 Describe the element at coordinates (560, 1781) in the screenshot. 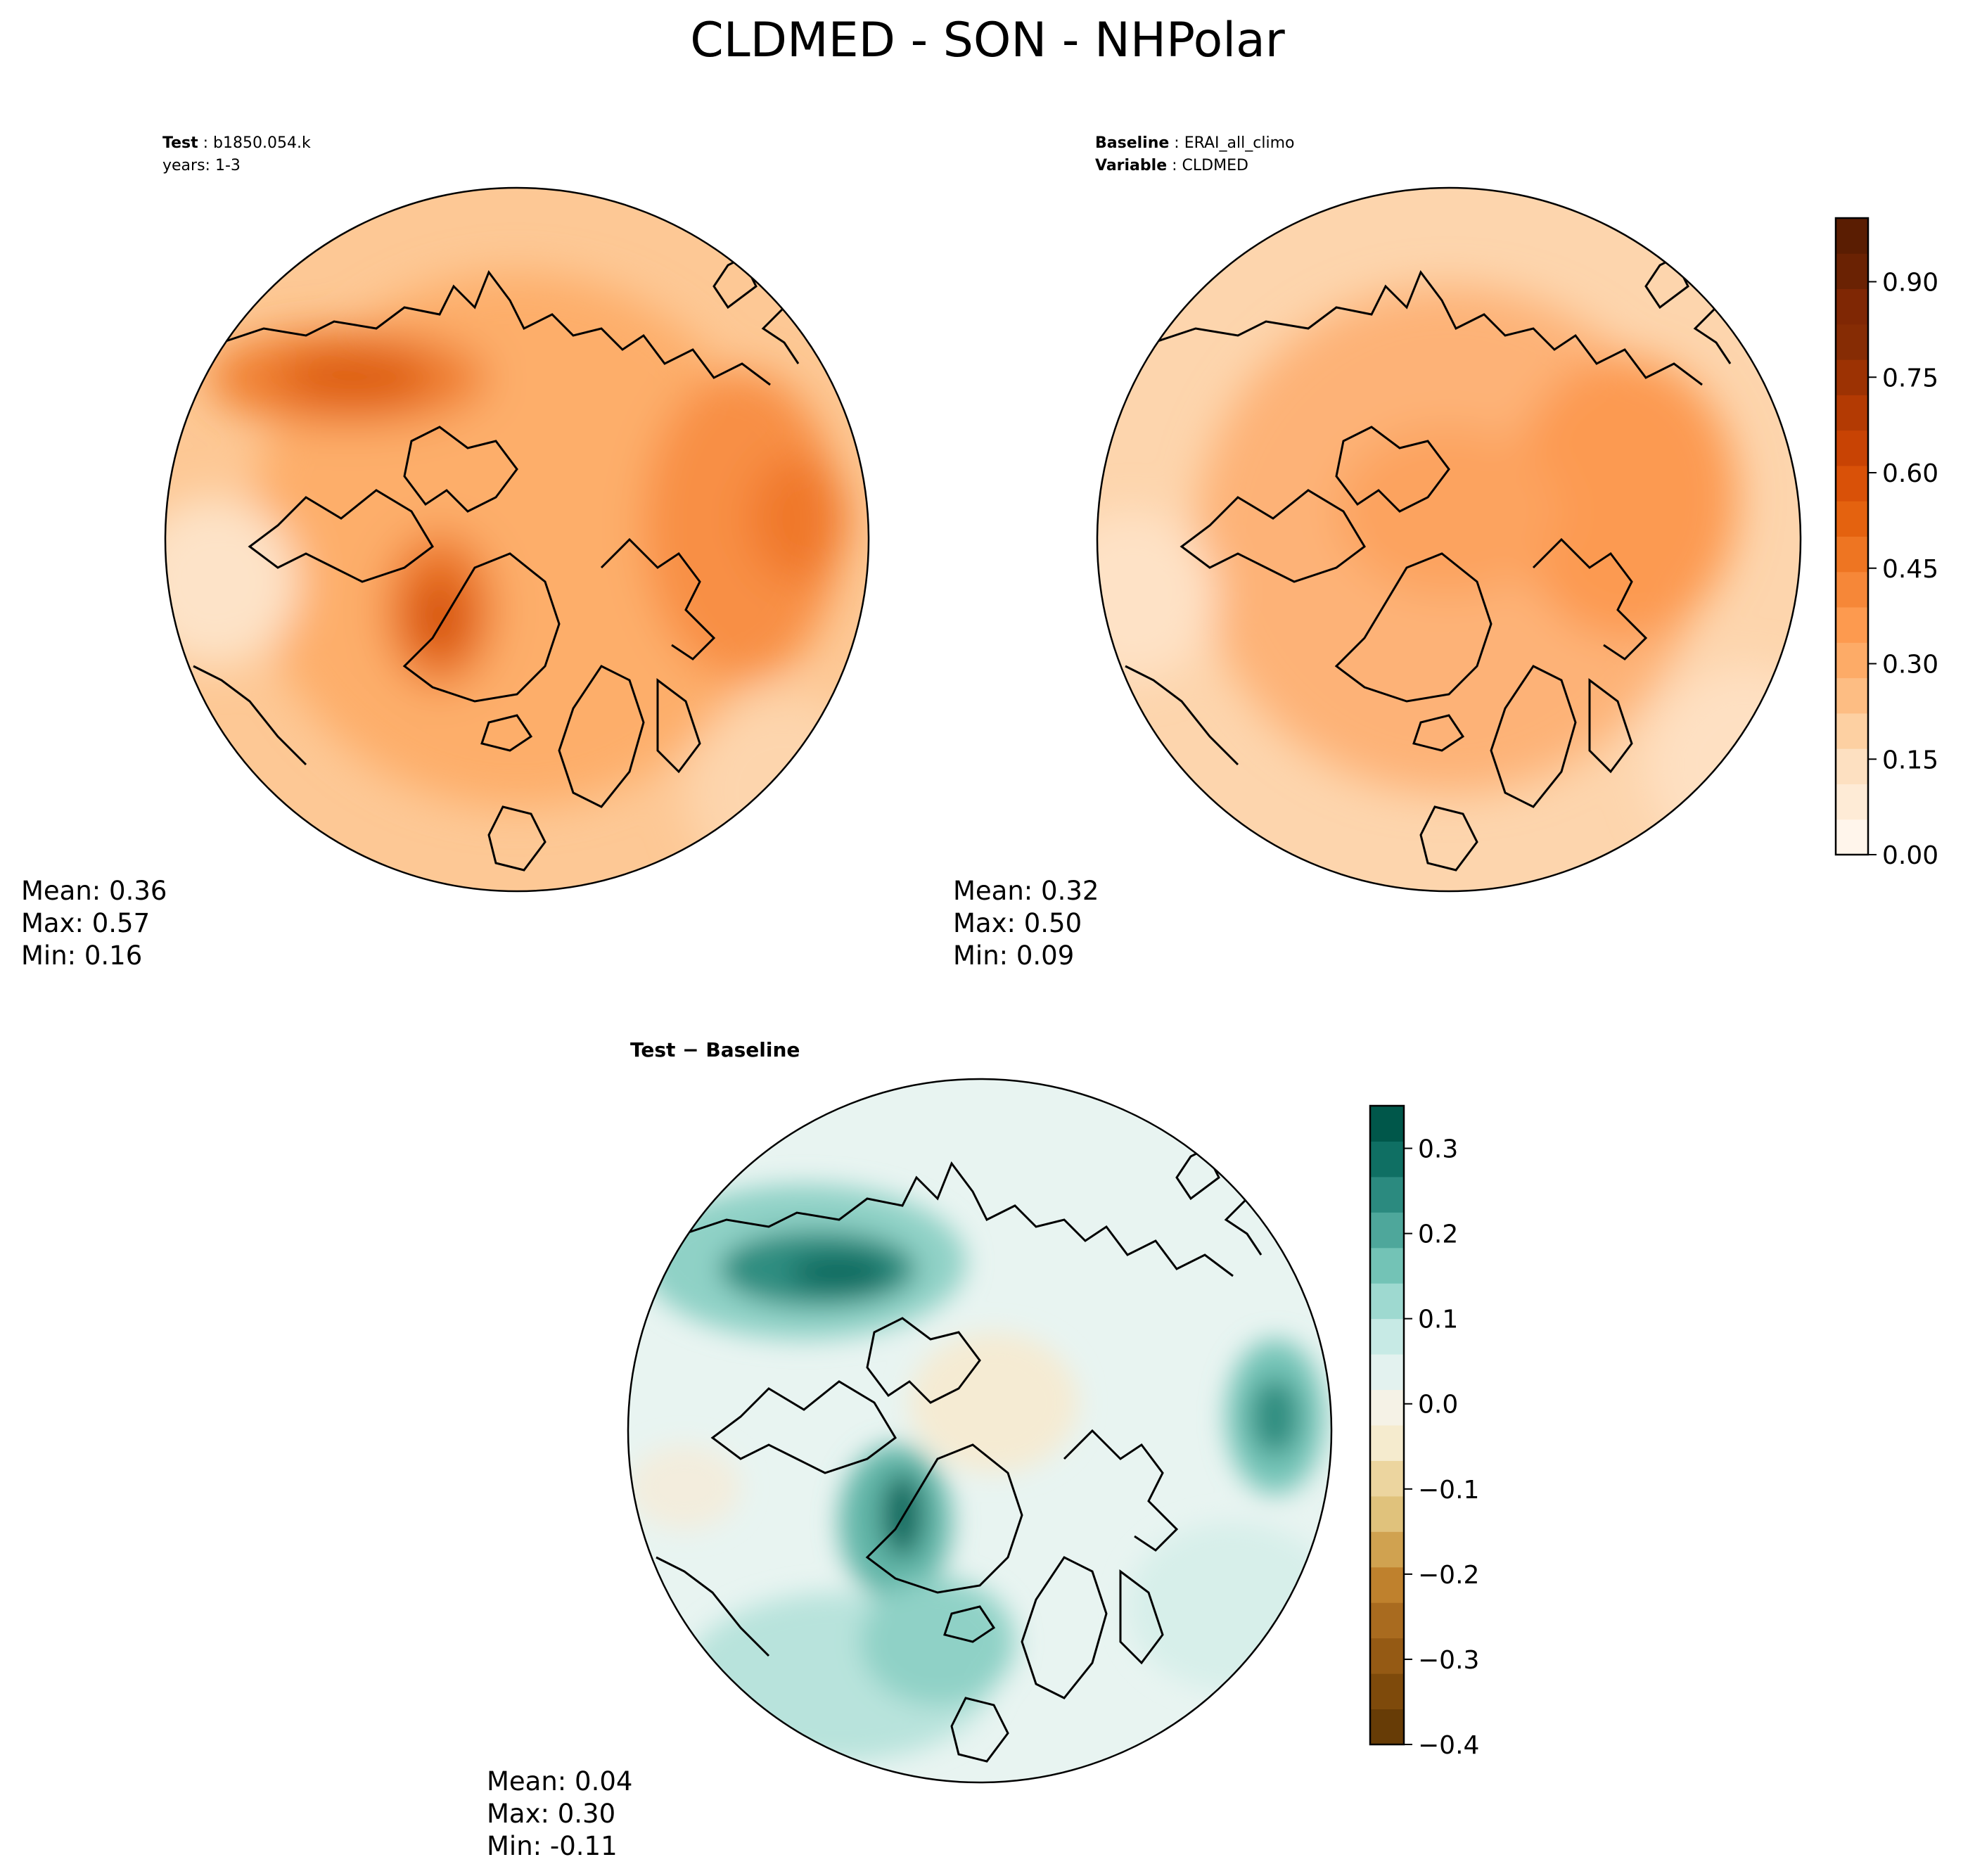

I see `diff-mean: Mean: 0.04` at that location.